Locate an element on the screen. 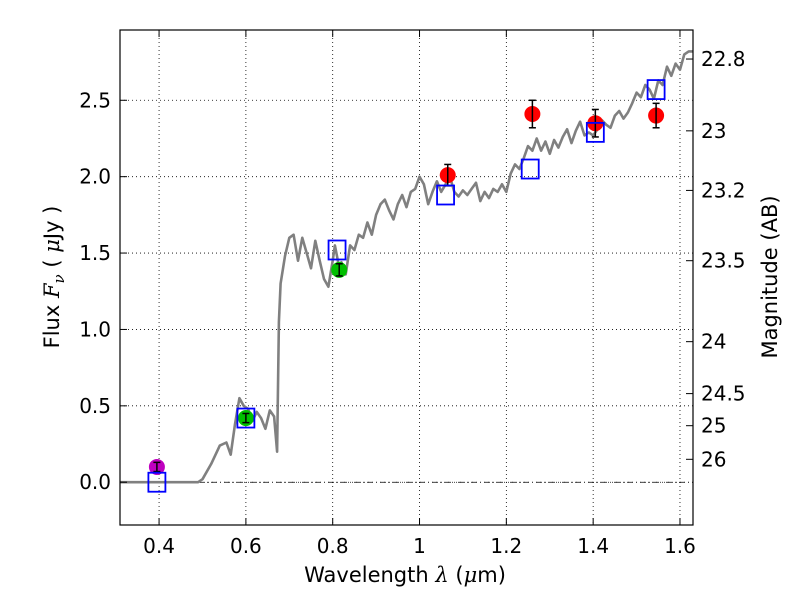  y-tick-label: 2.0 is located at coordinates (95, 177).